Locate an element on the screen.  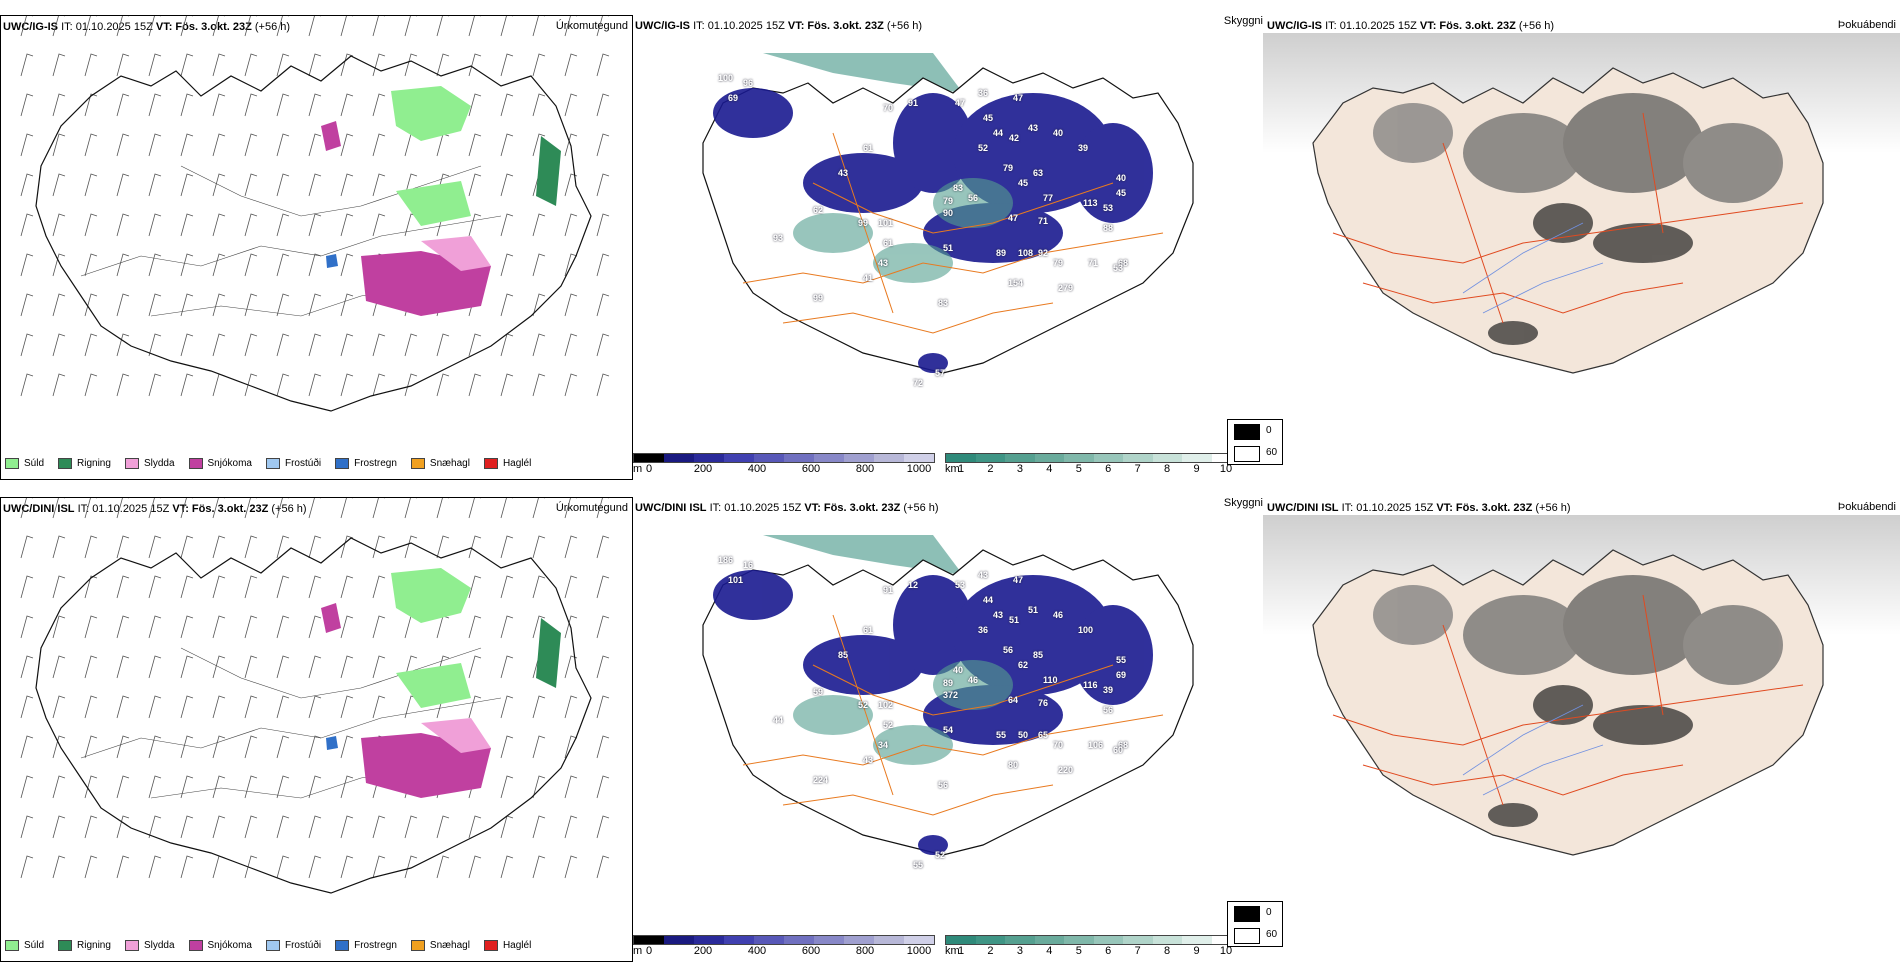
colorbar-tick: 600 is located at coordinates (811, 951).